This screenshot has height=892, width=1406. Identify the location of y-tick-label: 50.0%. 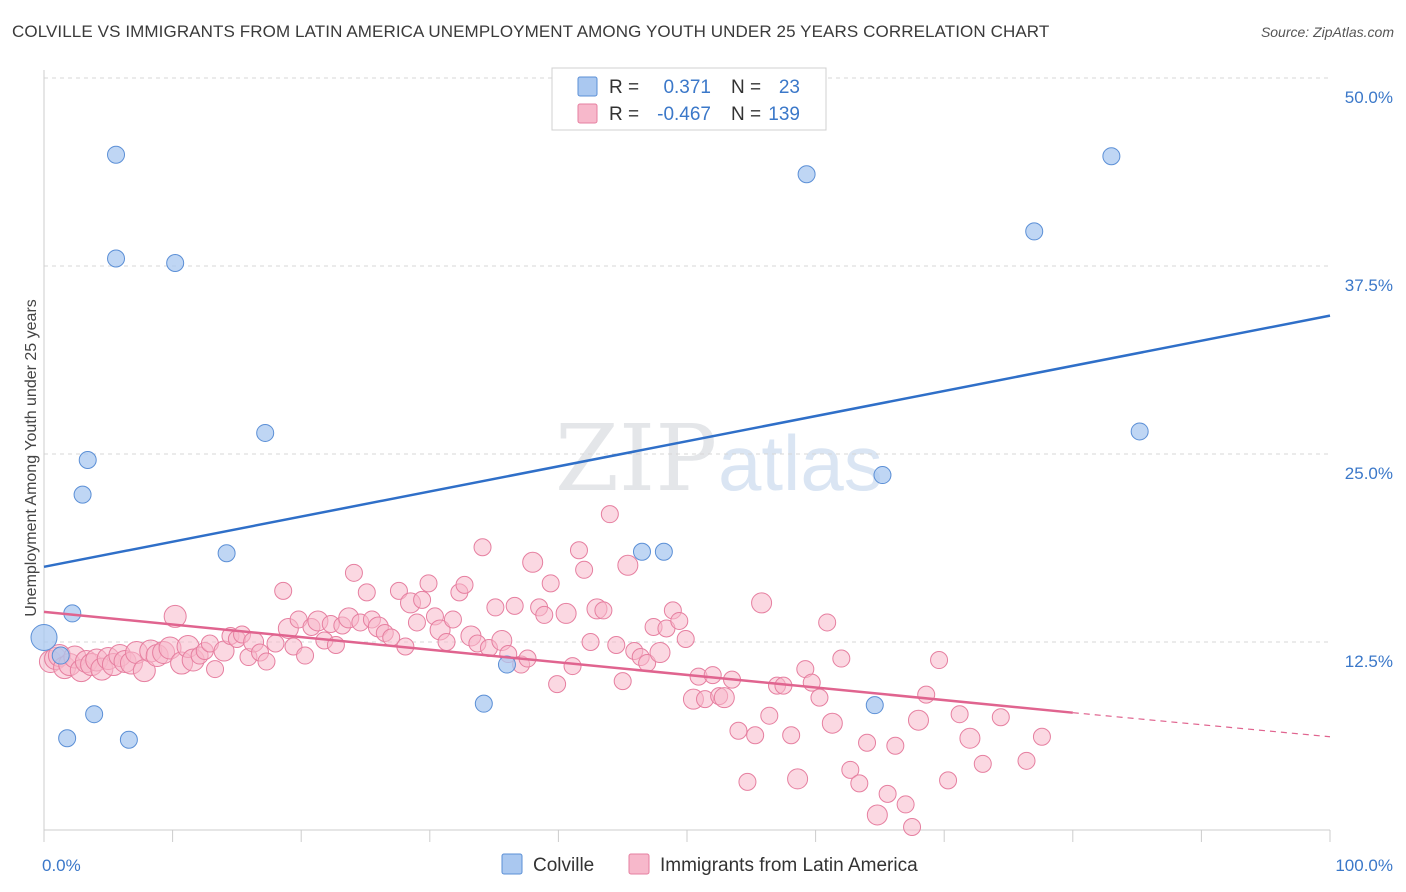
(1369, 97).